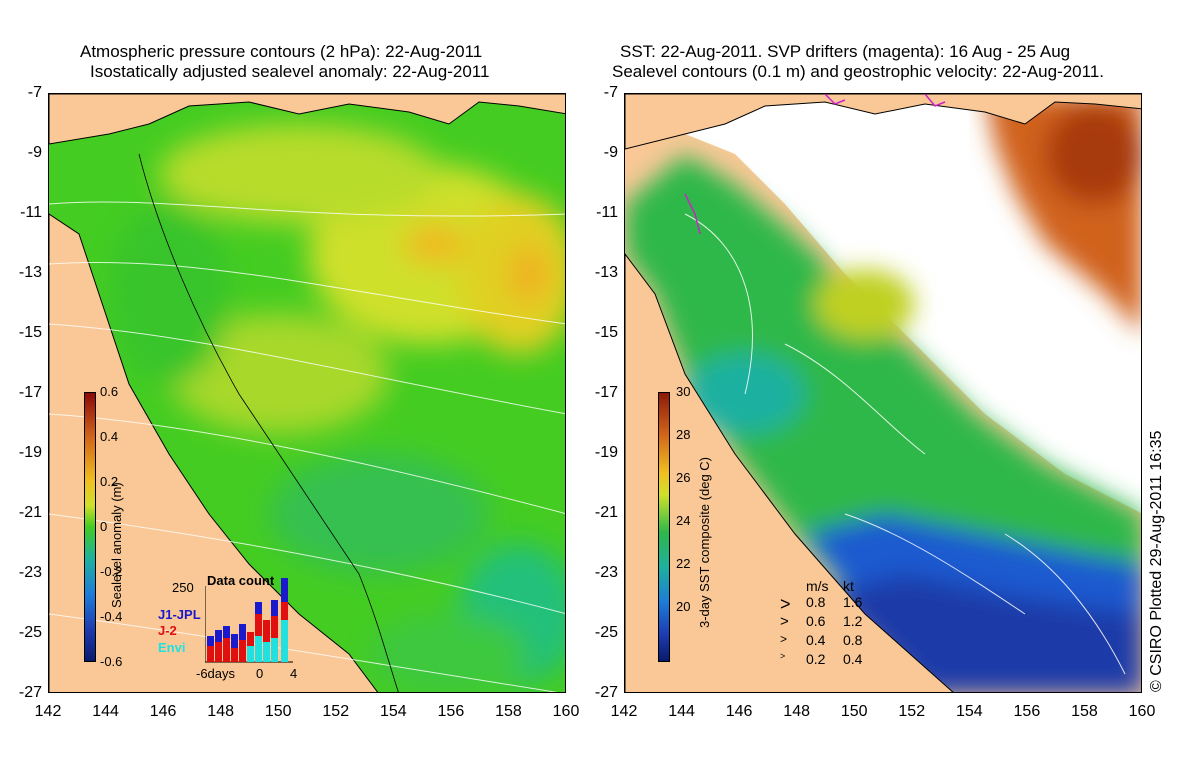 The height and width of the screenshot is (780, 1200). What do you see at coordinates (853, 659) in the screenshot?
I see `speed-kt: 0.4` at bounding box center [853, 659].